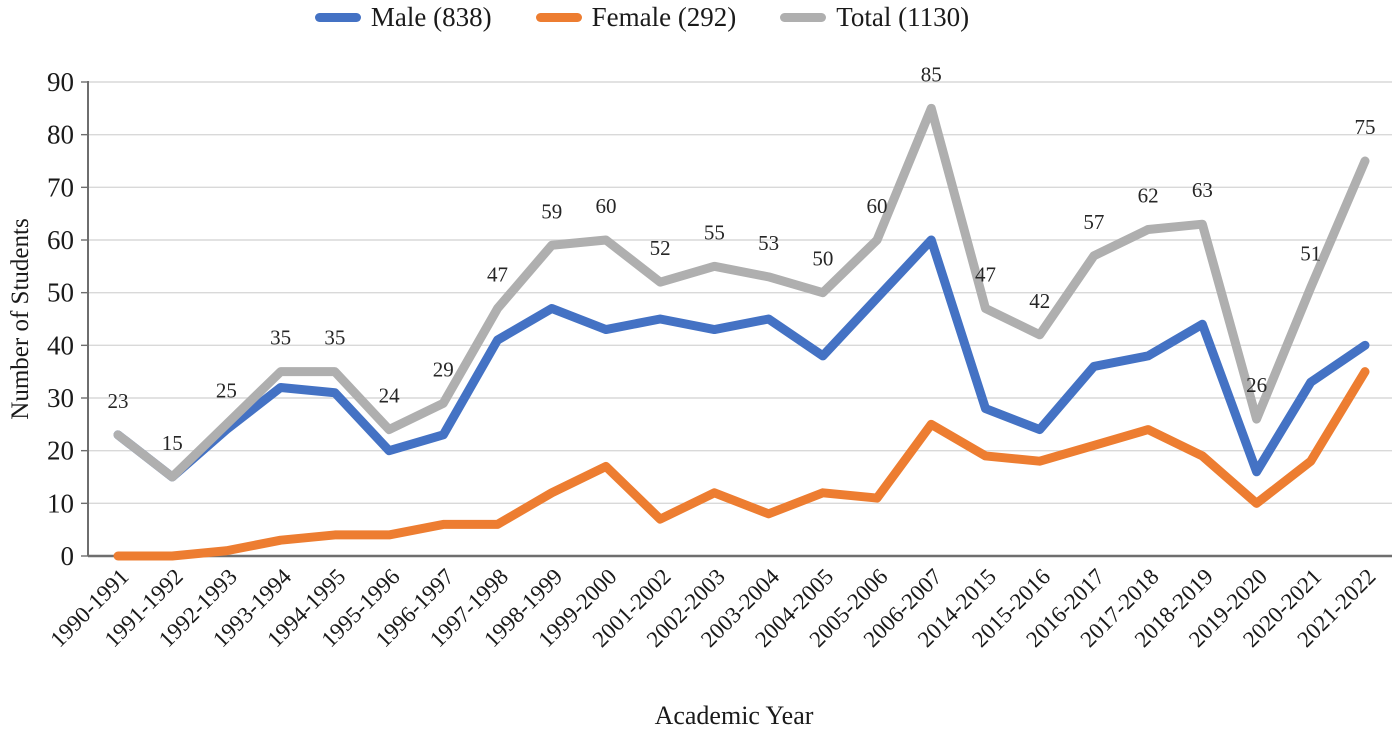 The height and width of the screenshot is (737, 1400). What do you see at coordinates (1093, 222) in the screenshot?
I see `total-data-label-2016-2017: 57` at bounding box center [1093, 222].